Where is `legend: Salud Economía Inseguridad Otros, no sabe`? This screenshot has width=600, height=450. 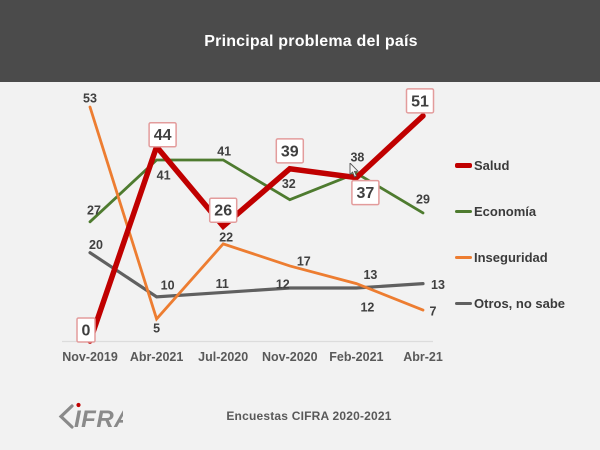
legend: Salud Economía Inseguridad Otros, no sabe is located at coordinates (525, 248).